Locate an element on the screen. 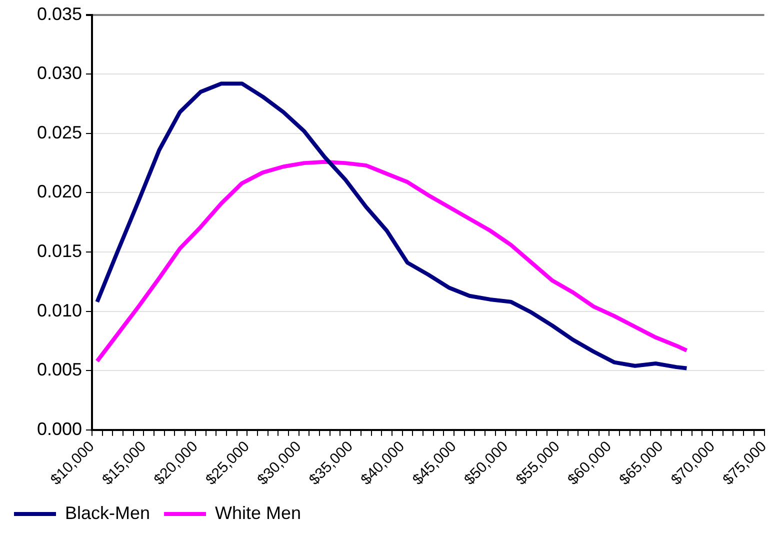 The height and width of the screenshot is (533, 779). legend-label: White Men is located at coordinates (258, 512).